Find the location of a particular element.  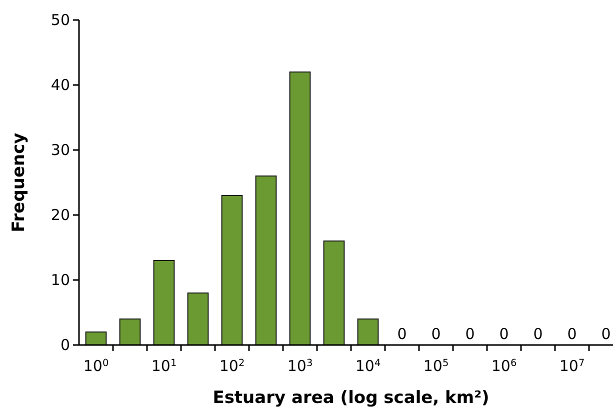

x-tick-label: 10$^{7}$ is located at coordinates (572, 366).